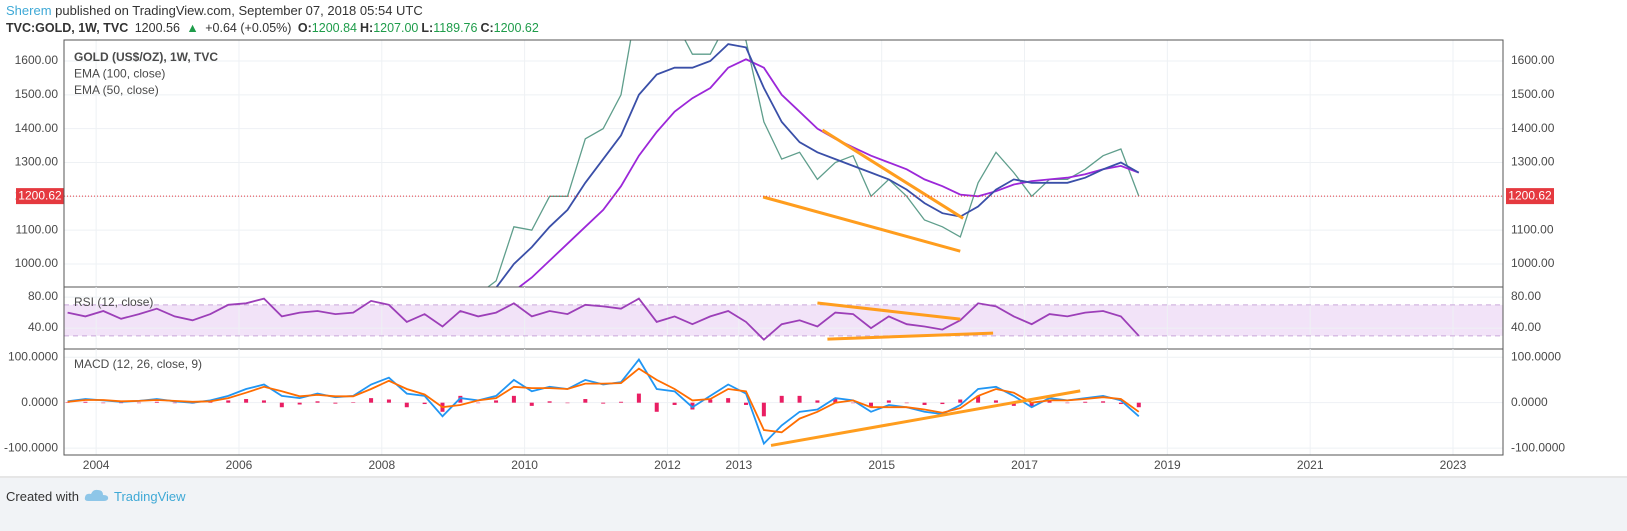  I want to click on pane, so click(783, 318).